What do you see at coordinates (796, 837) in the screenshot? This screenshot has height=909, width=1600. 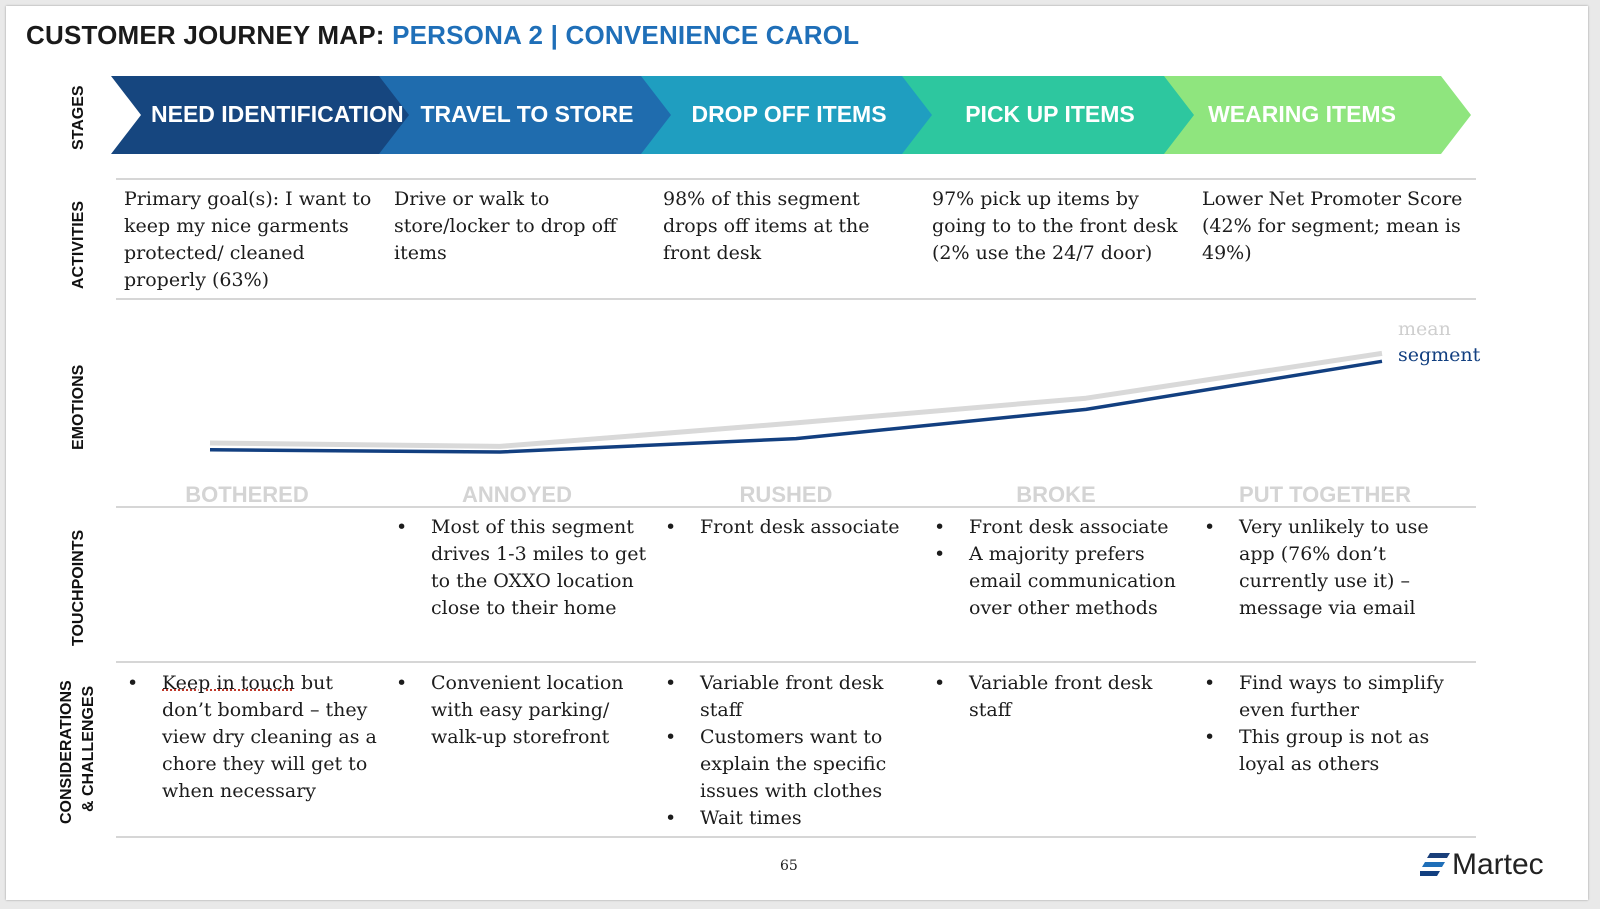 I see `divider-bottom` at bounding box center [796, 837].